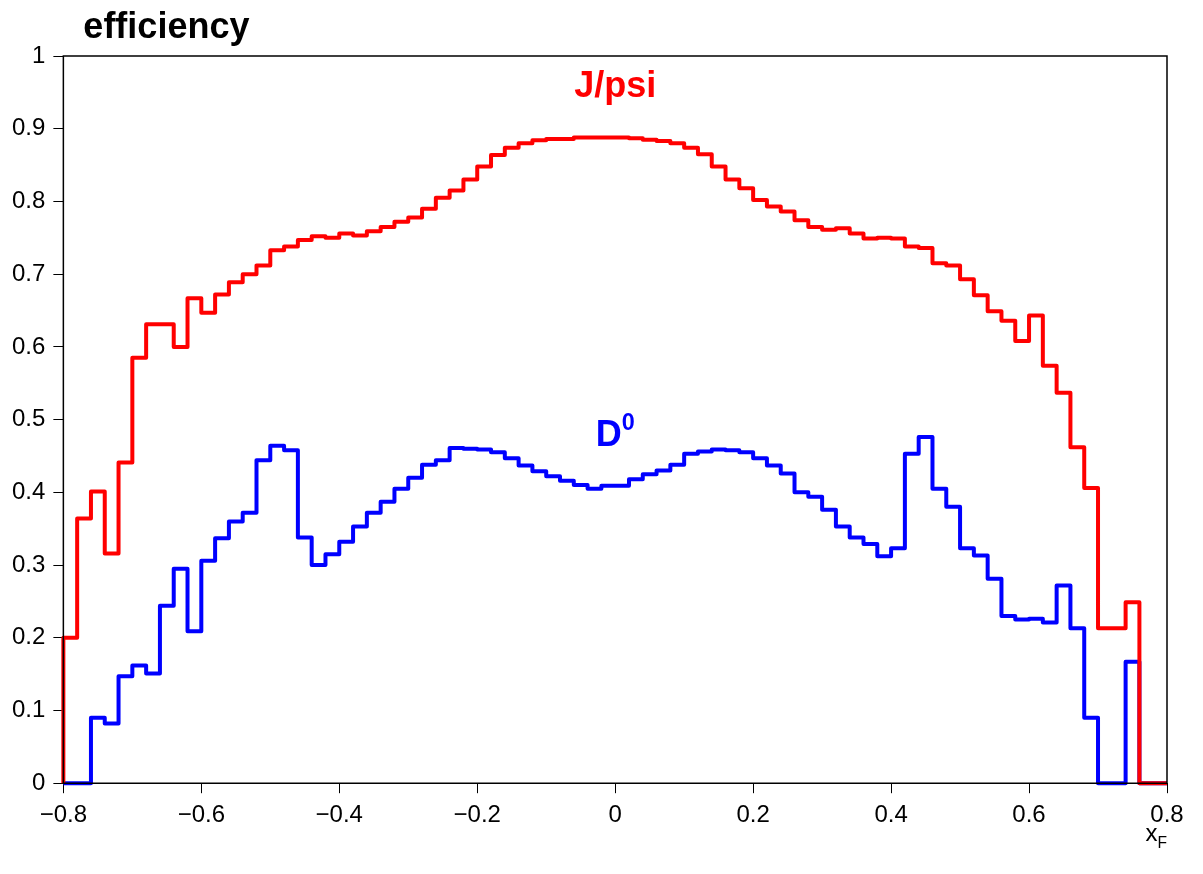  Describe the element at coordinates (28, 709) in the screenshot. I see `y-tick-label: 0.1` at that location.